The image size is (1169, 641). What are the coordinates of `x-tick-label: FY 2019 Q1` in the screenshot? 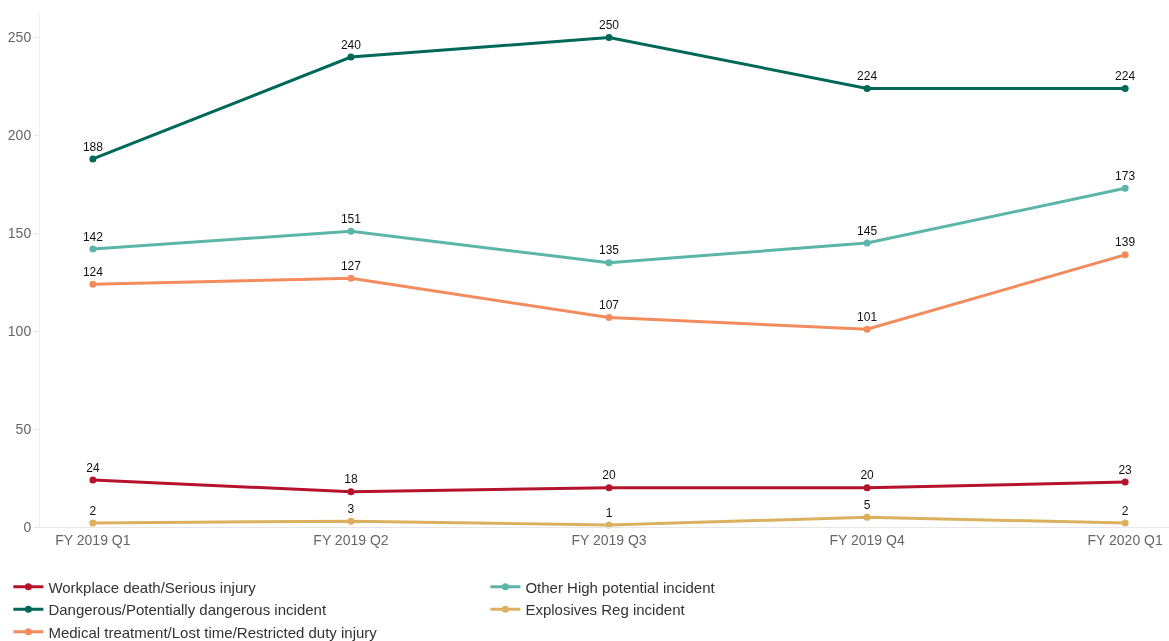 It's located at (93, 539).